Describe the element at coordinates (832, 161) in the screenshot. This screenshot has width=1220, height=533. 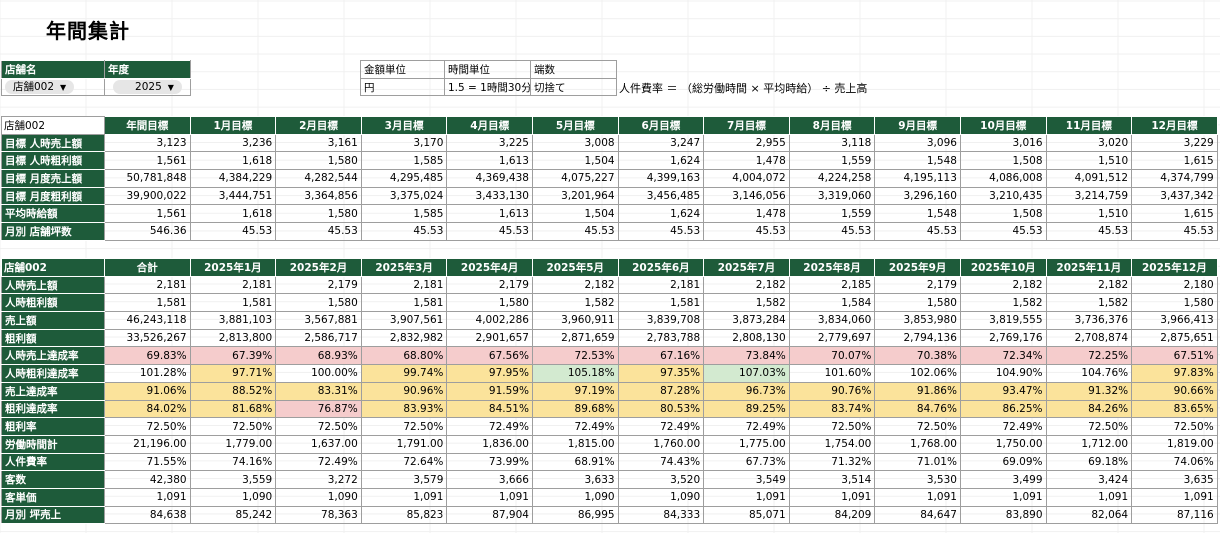
I see `table-cell: 1,559` at that location.